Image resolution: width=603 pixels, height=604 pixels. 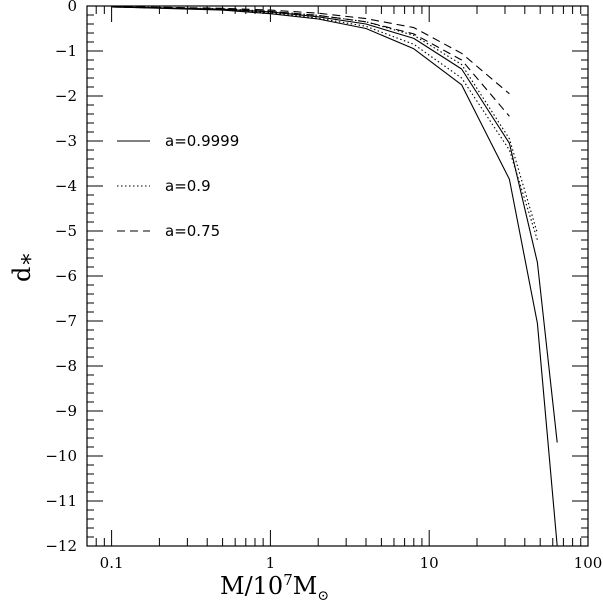 What do you see at coordinates (66, 276) in the screenshot?
I see `y-tick-label: −6` at bounding box center [66, 276].